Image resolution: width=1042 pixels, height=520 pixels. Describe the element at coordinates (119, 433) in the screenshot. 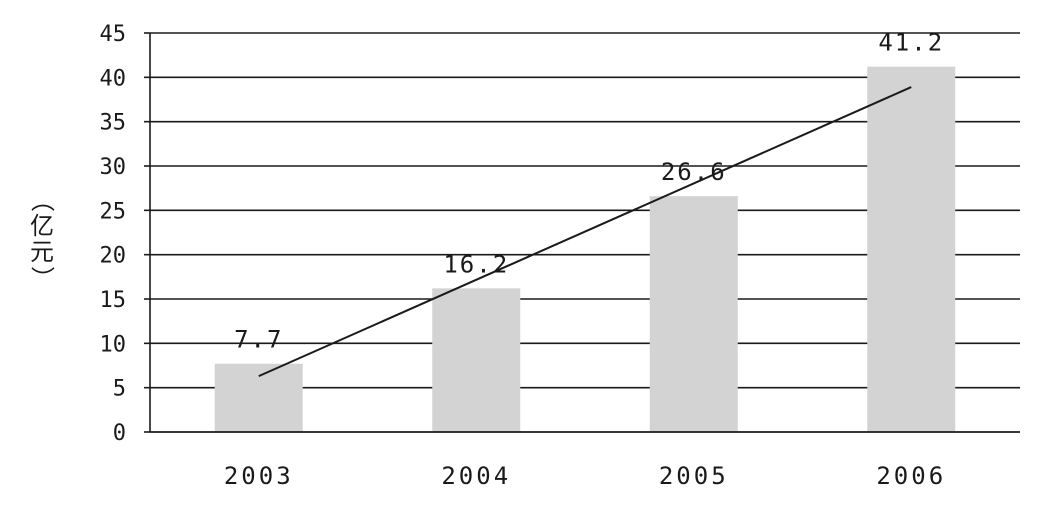

I see `y-tick-label: 0` at that location.